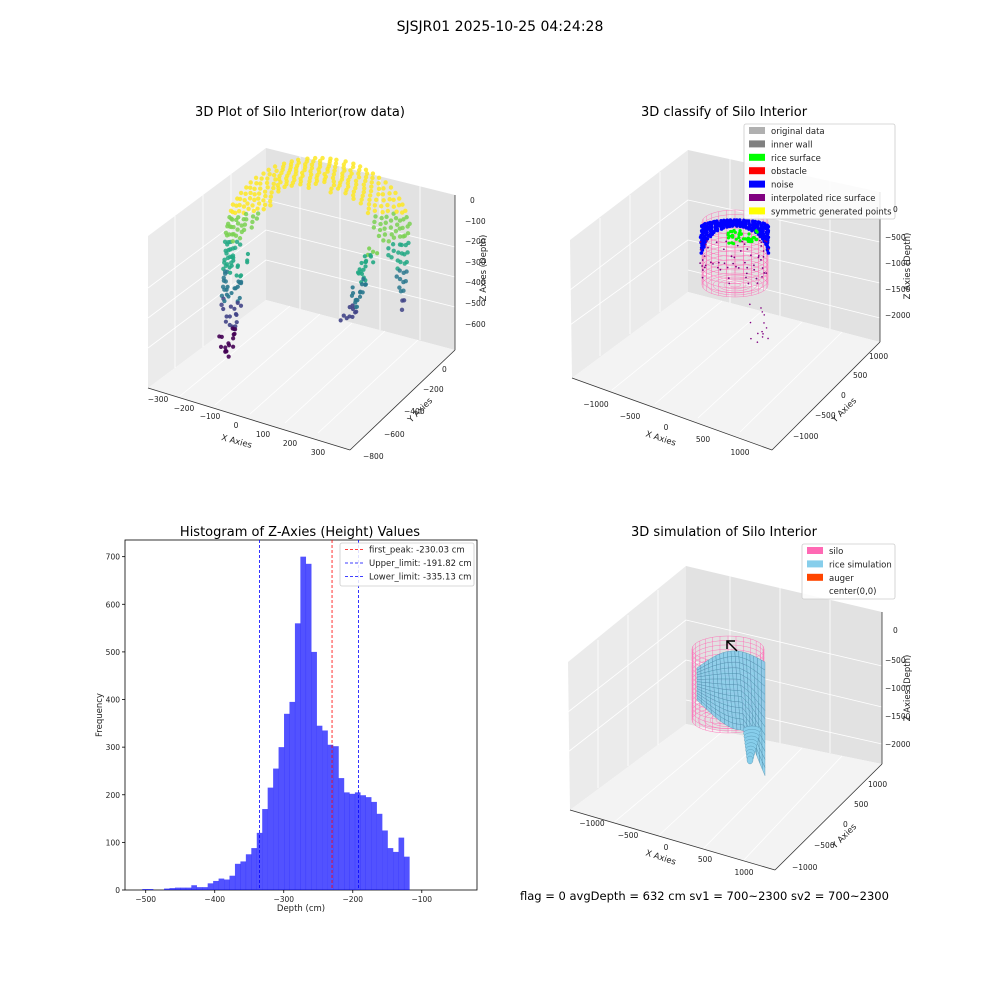 This screenshot has height=1000, width=1000. Describe the element at coordinates (113, 747) in the screenshot. I see `histogram-y-tick-label: 300` at that location.